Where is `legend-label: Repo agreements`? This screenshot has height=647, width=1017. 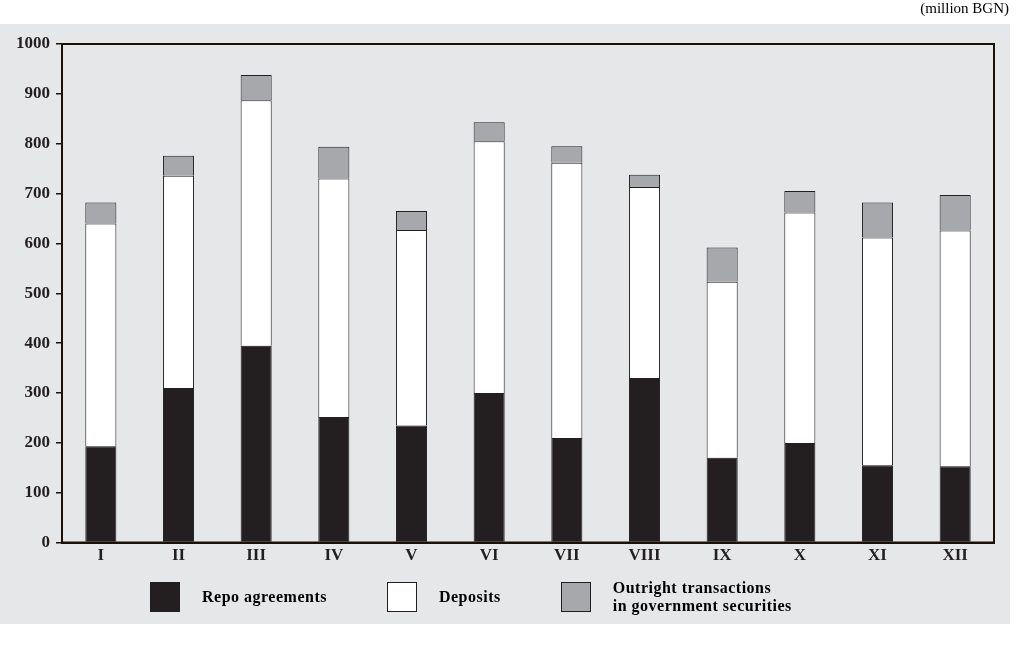 legend-label: Repo agreements is located at coordinates (264, 597).